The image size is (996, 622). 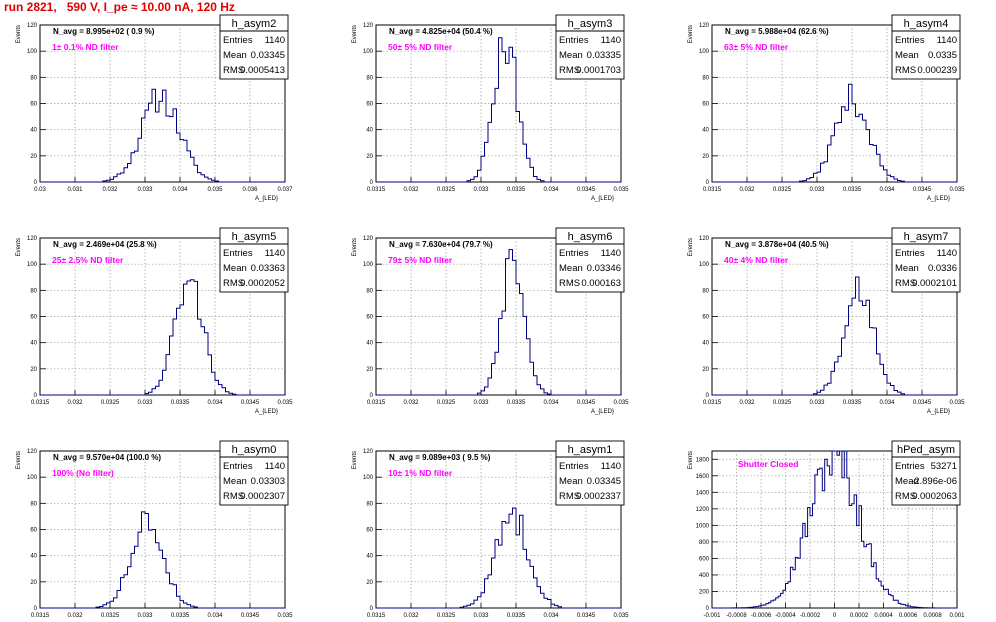 What do you see at coordinates (926, 47) in the screenshot?
I see `stats-box: h_asym4 Entries 1140 Mean 0.0335 RMS 0.000239` at bounding box center [926, 47].